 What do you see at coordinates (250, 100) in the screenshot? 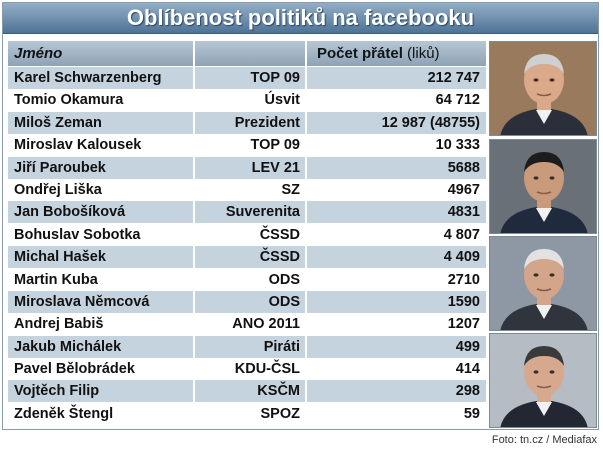
I see `party-name: Úsvit` at bounding box center [250, 100].